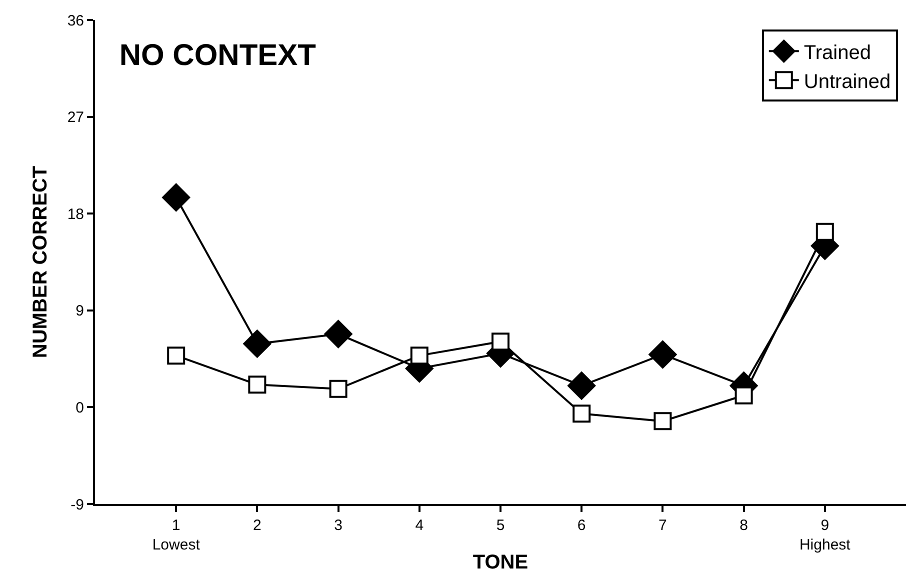 This screenshot has width=911, height=574. I want to click on x-axis-title: TONE, so click(500, 563).